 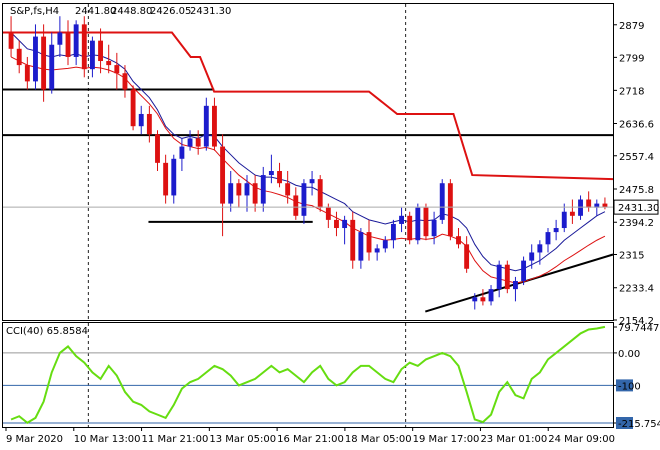 I want to click on x-axis-tick-label: 23 Mar 01:00, so click(x=513, y=439).